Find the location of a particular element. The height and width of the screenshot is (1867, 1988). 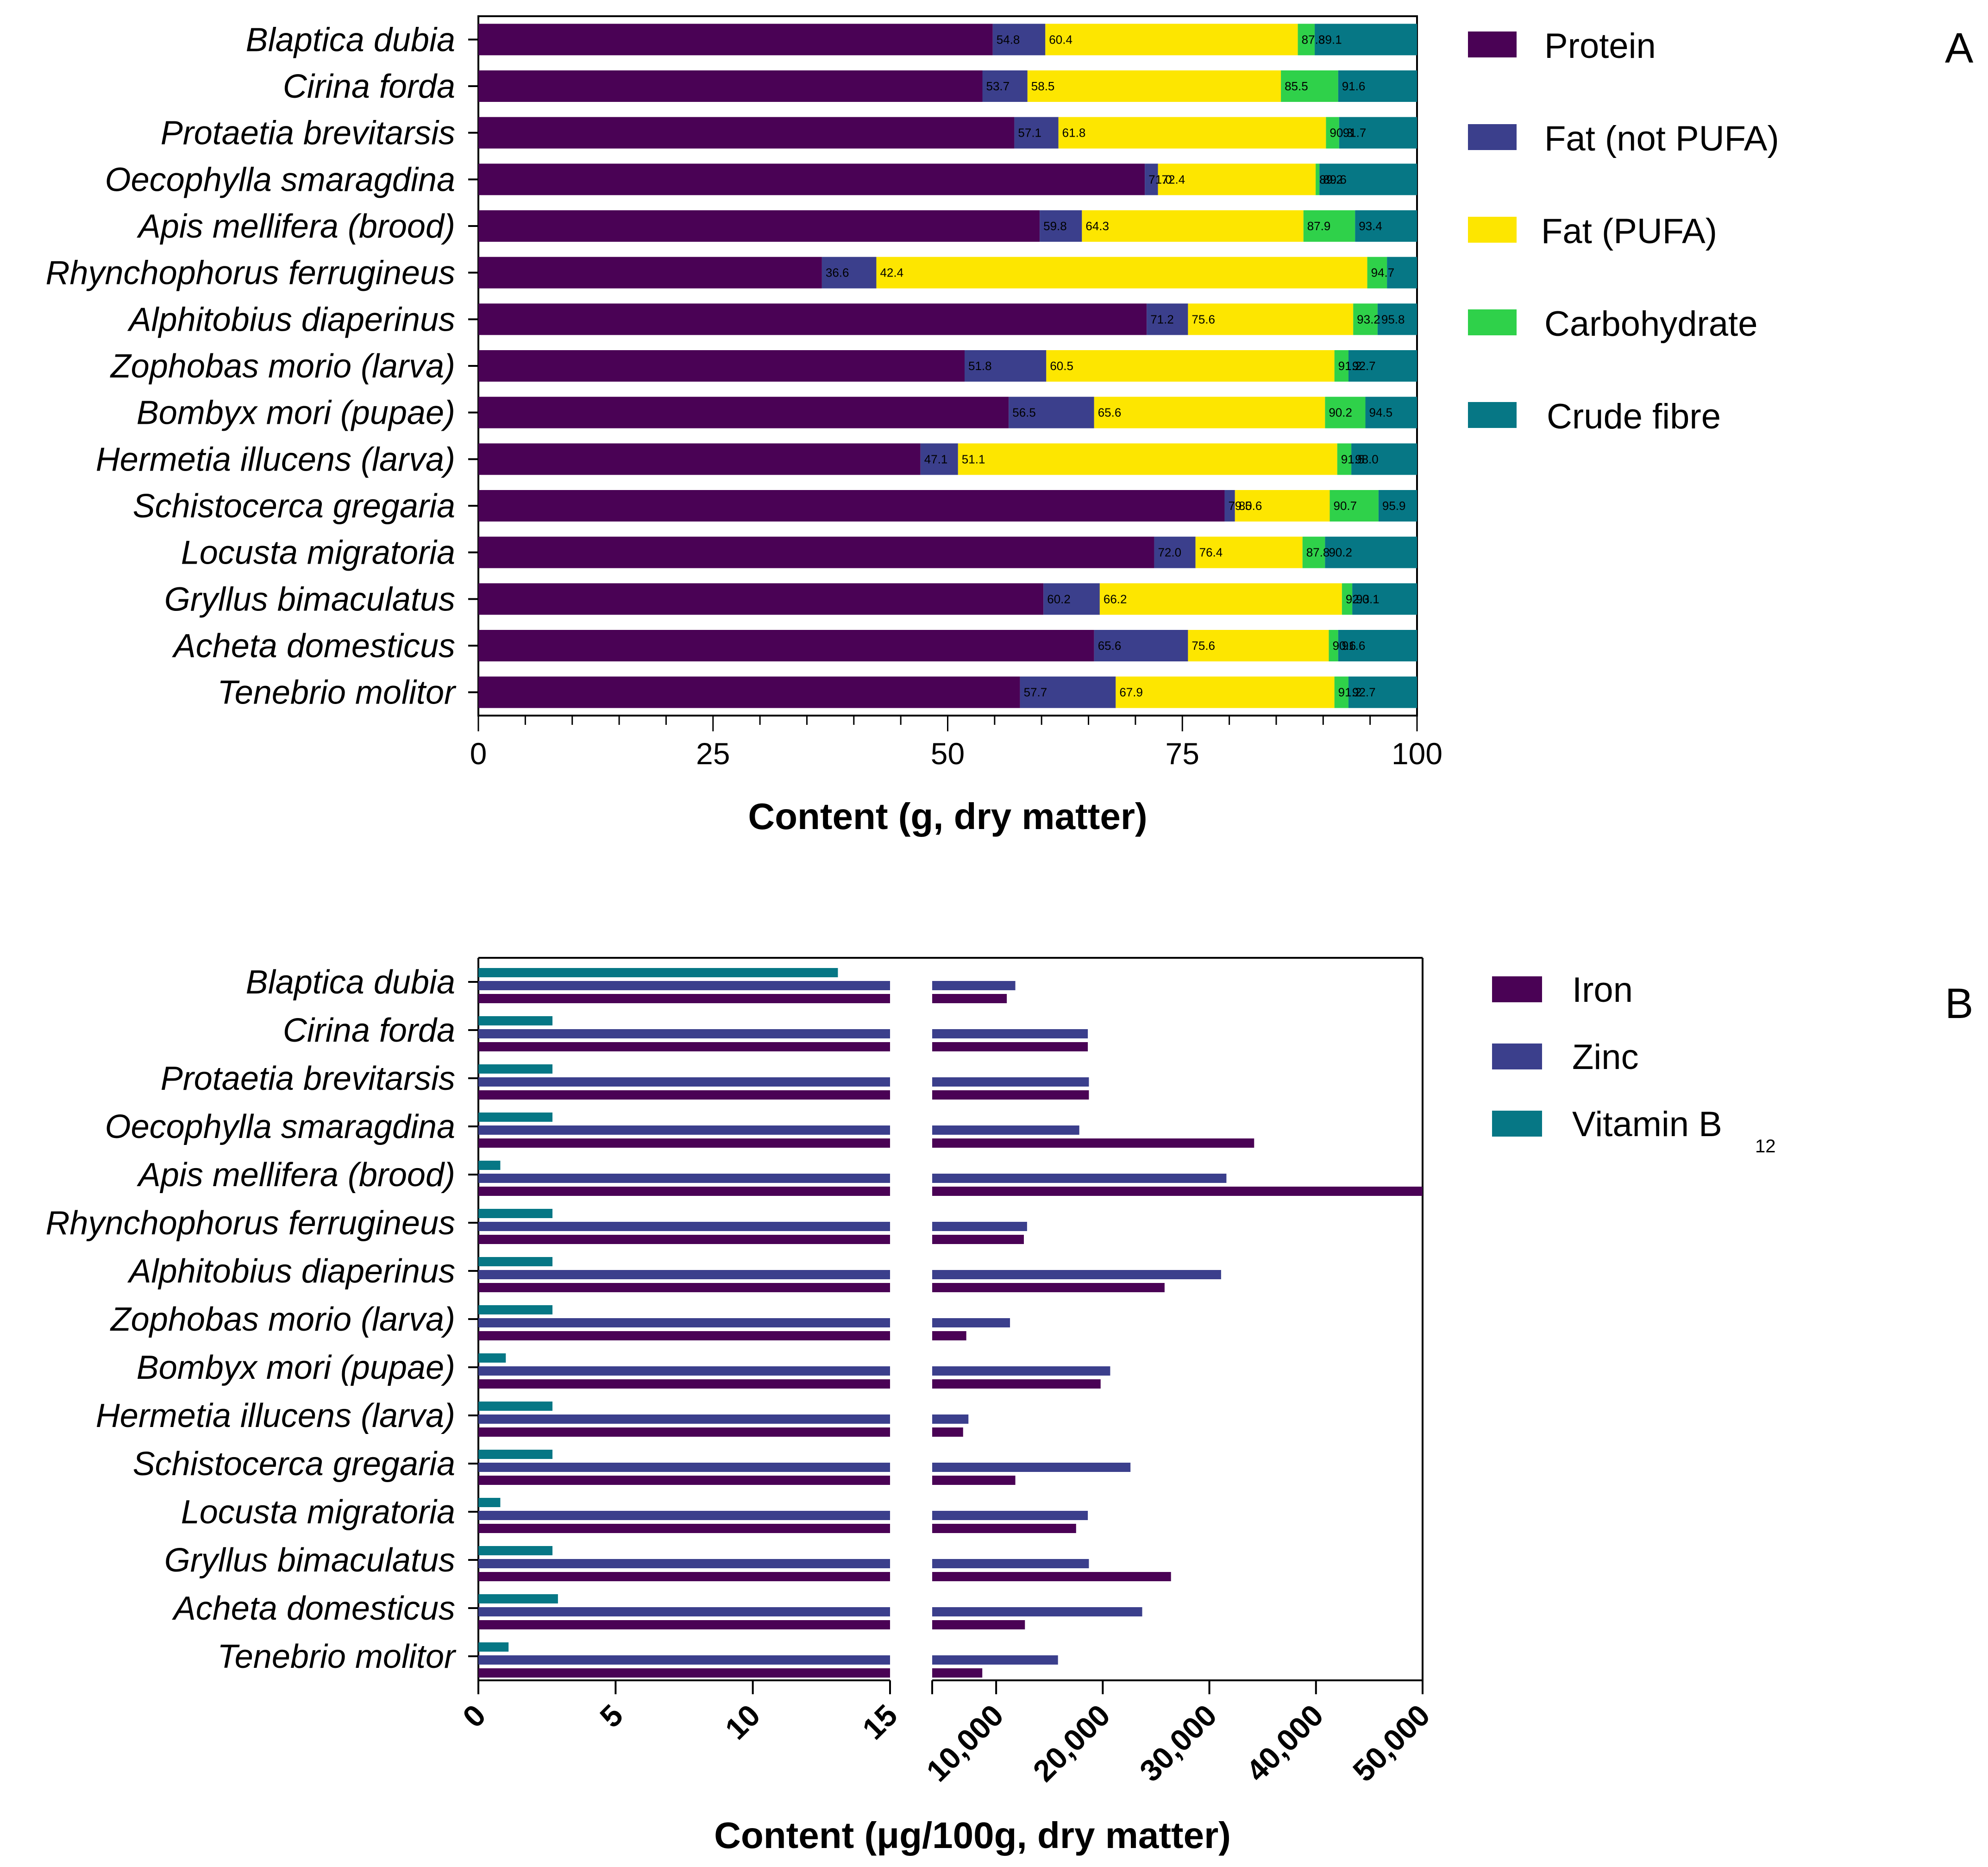

bar-zinc-bombyx-mori-pupae-part2 is located at coordinates (1021, 1371).